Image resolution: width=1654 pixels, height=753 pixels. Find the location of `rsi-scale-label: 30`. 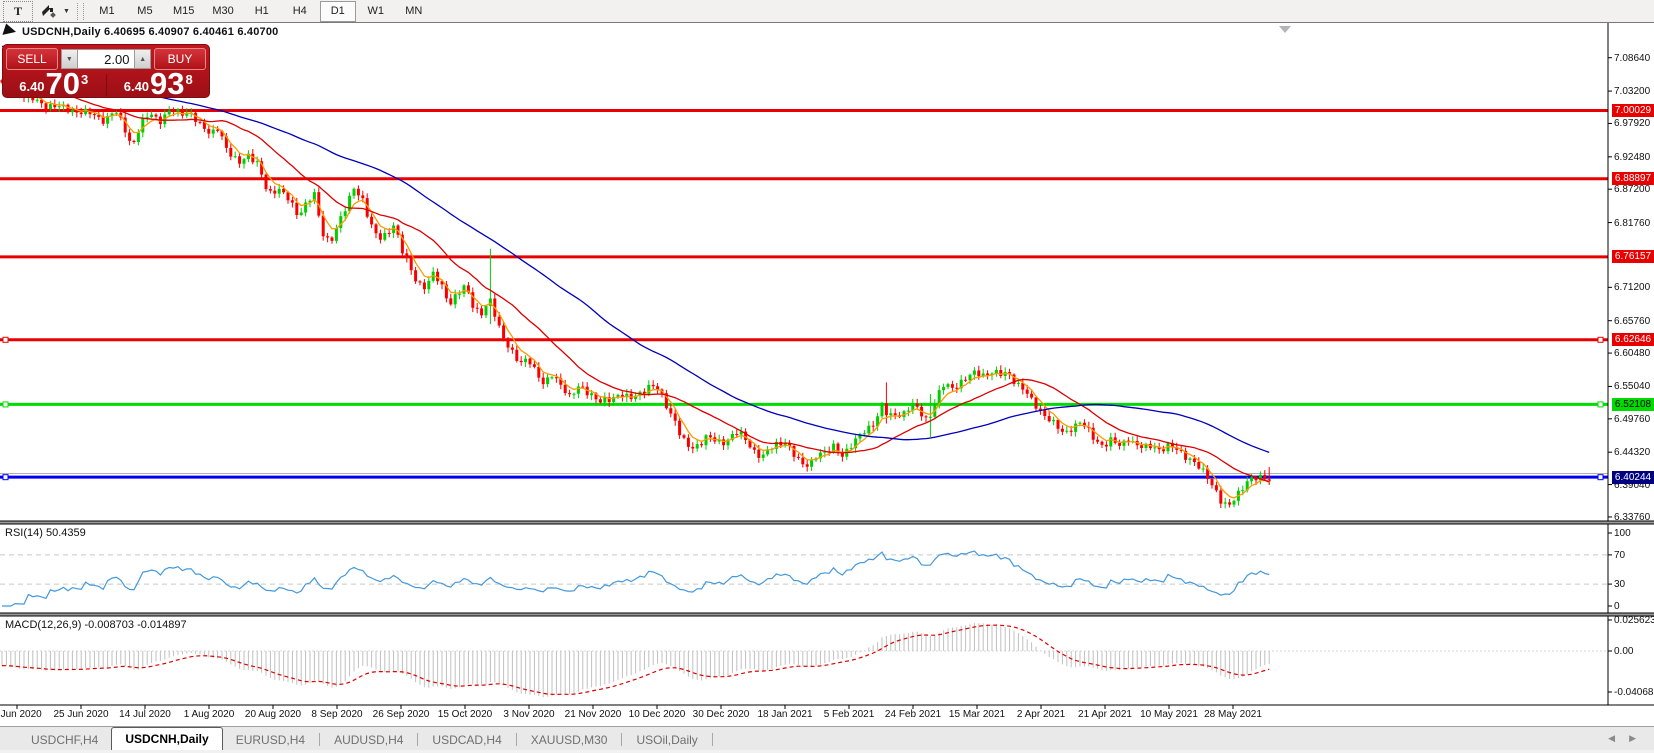

rsi-scale-label: 30 is located at coordinates (1620, 584).